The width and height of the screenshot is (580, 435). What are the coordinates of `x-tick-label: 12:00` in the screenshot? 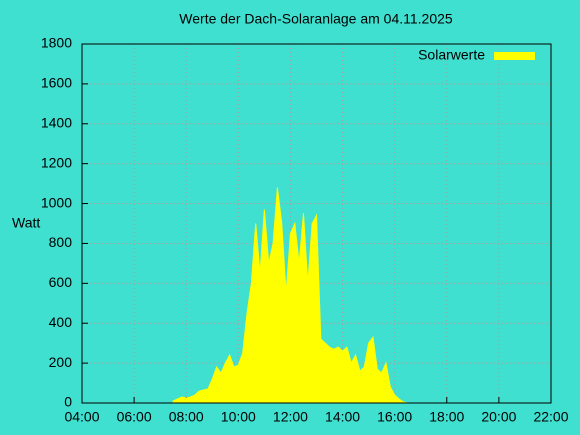 It's located at (290, 417).